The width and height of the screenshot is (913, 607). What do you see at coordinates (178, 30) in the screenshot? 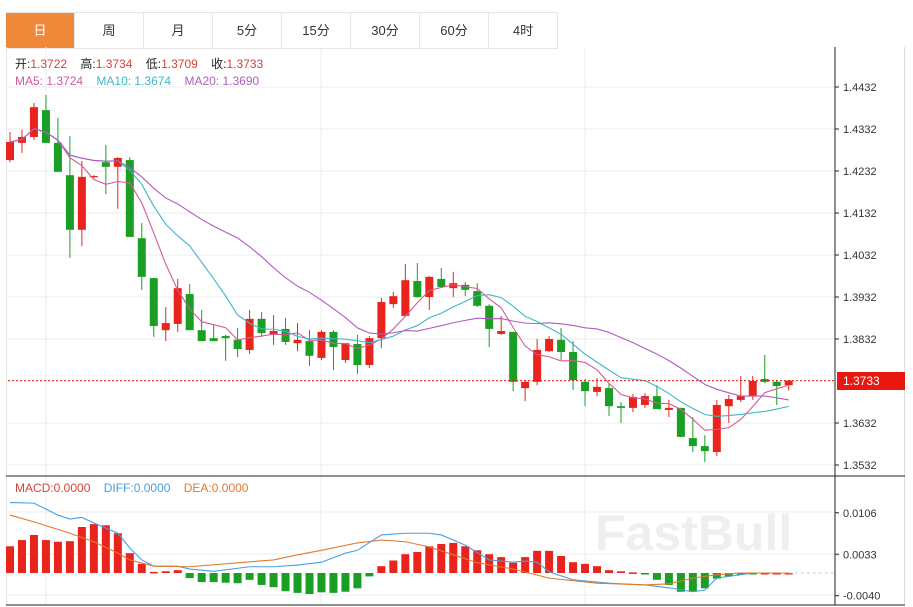
I see `tab-month: 月` at bounding box center [178, 30].